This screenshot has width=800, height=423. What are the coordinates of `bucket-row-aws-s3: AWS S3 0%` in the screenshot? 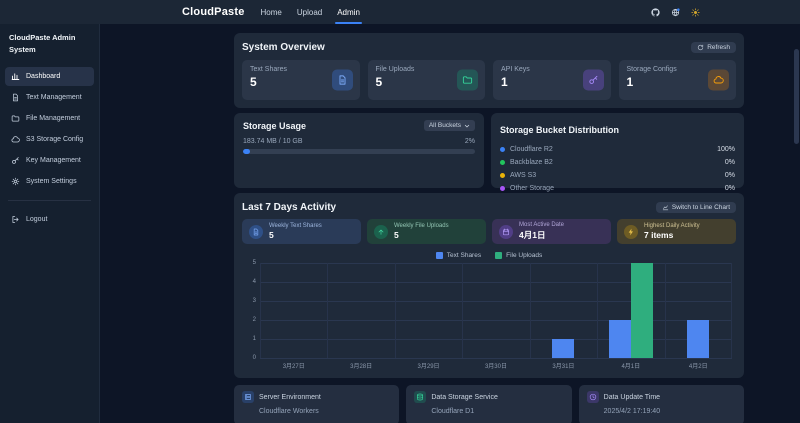 It's located at (617, 175).